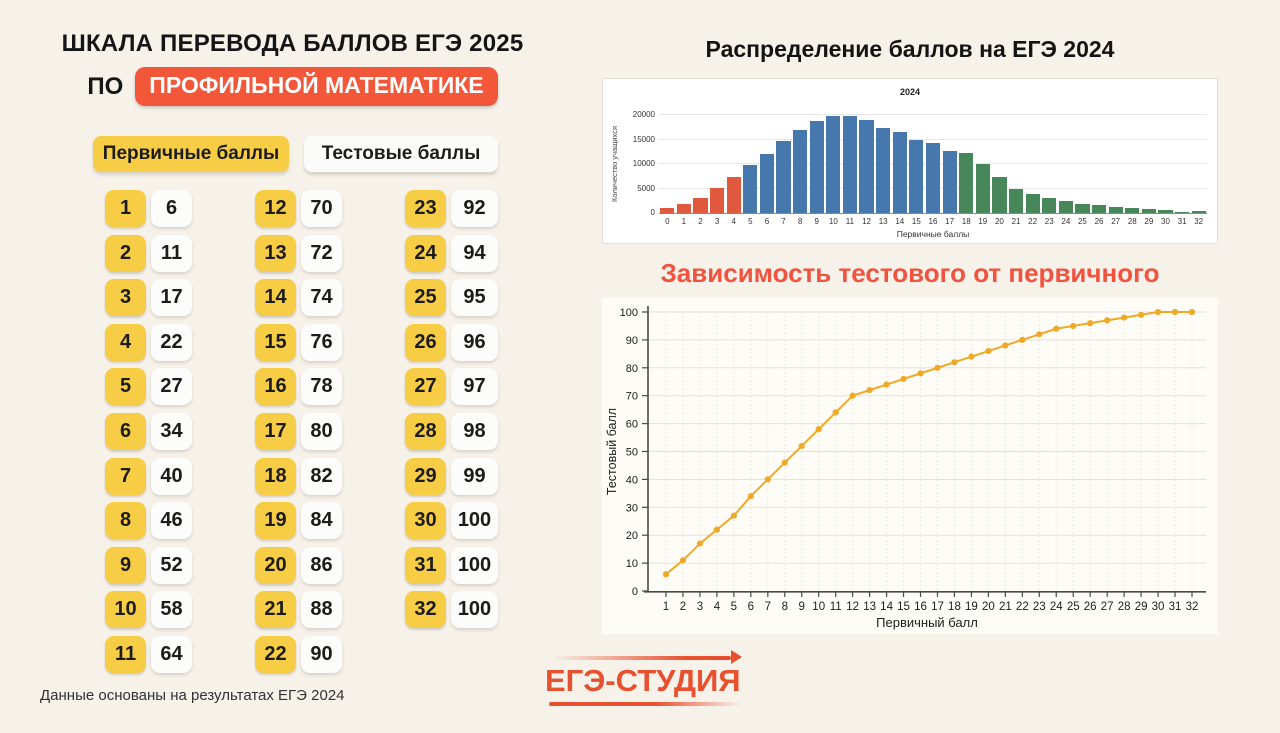  Describe the element at coordinates (321, 298) in the screenshot. I see `test-score-cell: 74` at that location.